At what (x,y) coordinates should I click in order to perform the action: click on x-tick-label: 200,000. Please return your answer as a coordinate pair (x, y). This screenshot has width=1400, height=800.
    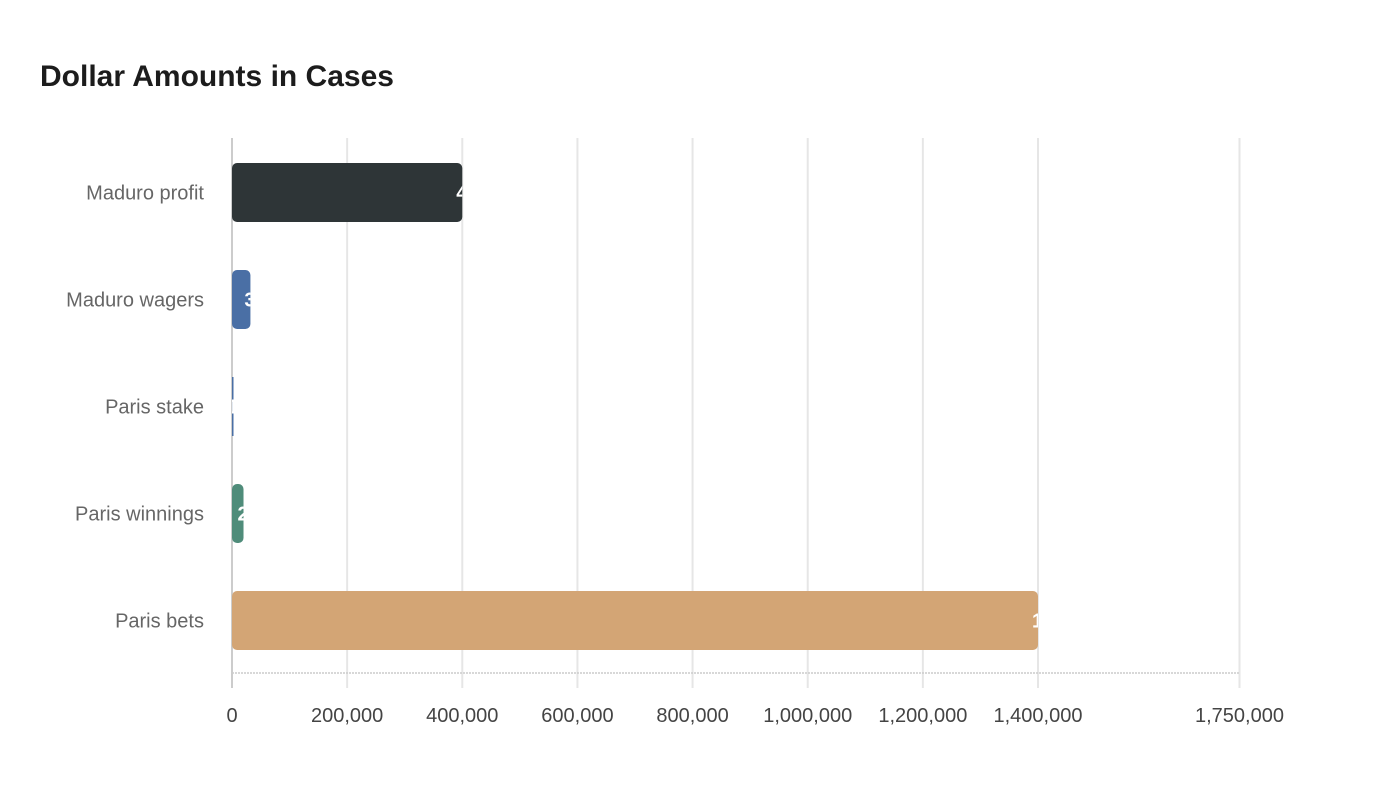
    Looking at the image, I should click on (347, 716).